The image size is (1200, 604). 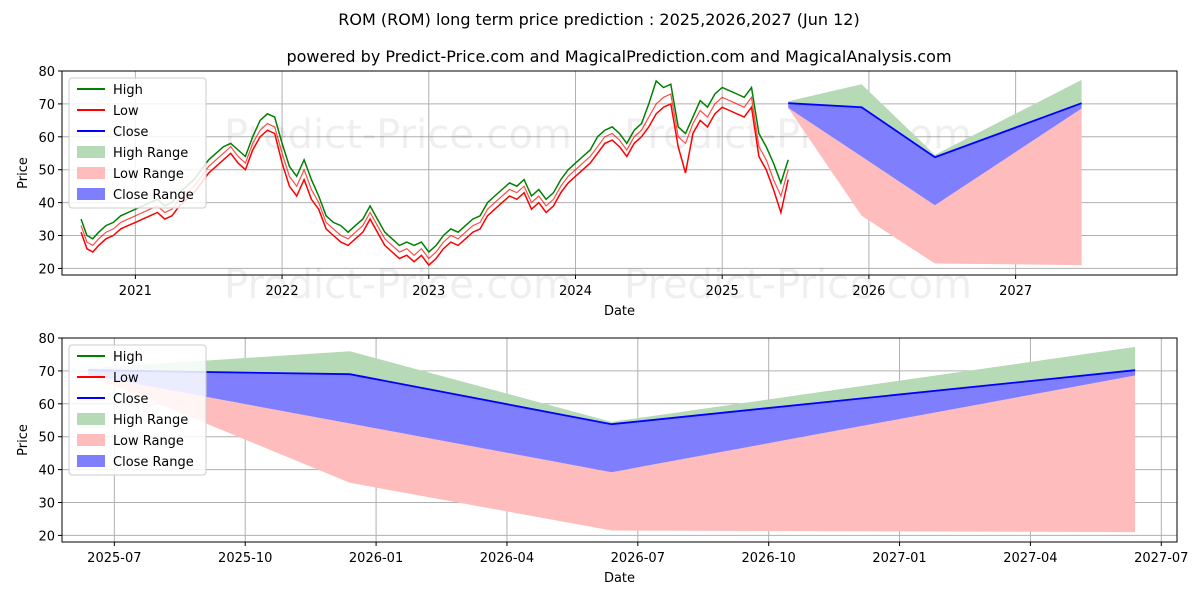 What do you see at coordinates (722, 291) in the screenshot?
I see `x-tick-label: 2025` at bounding box center [722, 291].